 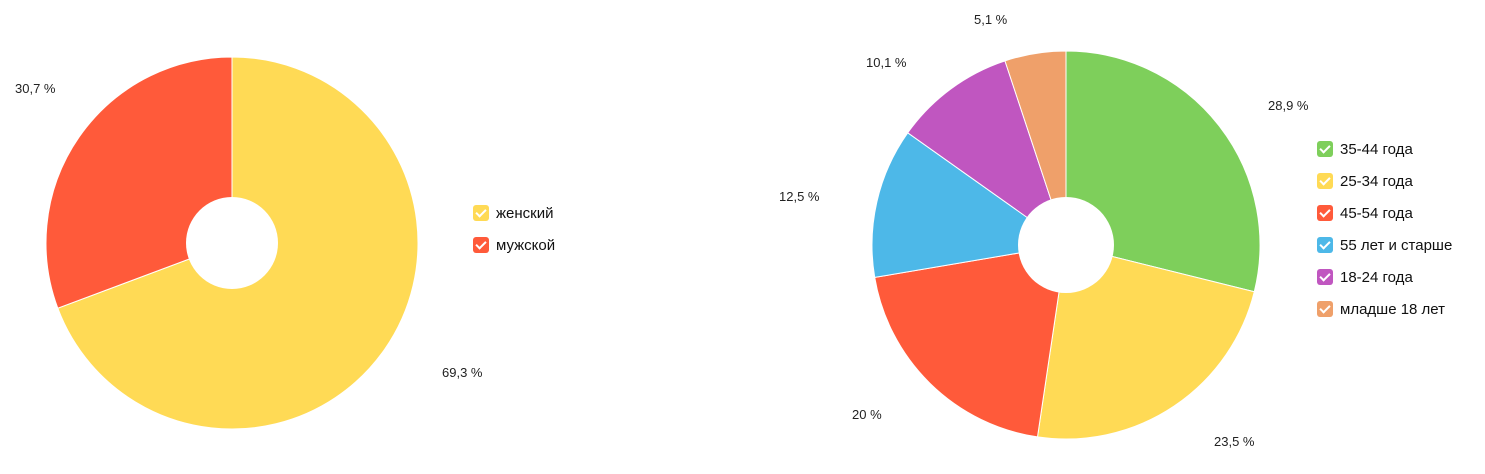 I want to click on legend-item: 35-44 года, so click(x=1384, y=149).